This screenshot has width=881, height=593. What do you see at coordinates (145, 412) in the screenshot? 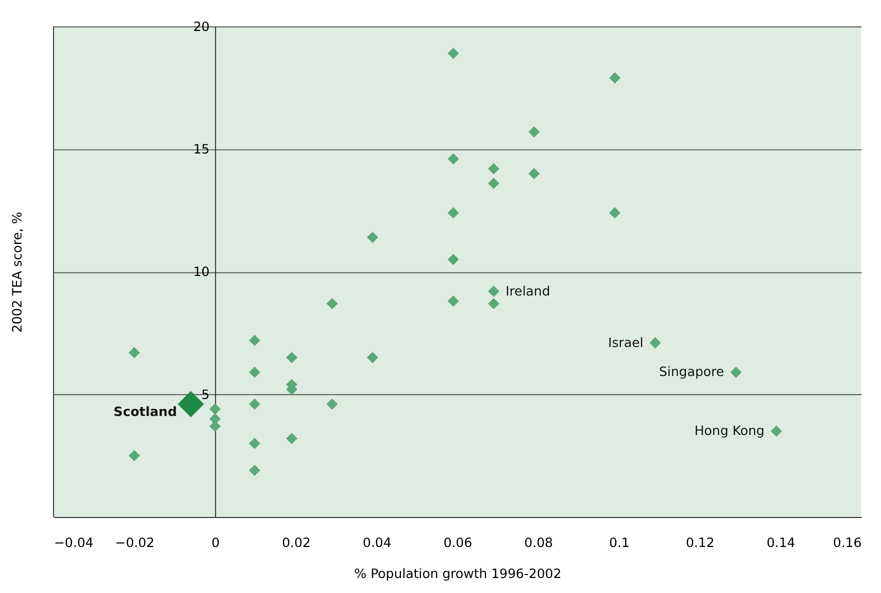
I see `series-label: Scotland` at bounding box center [145, 412].